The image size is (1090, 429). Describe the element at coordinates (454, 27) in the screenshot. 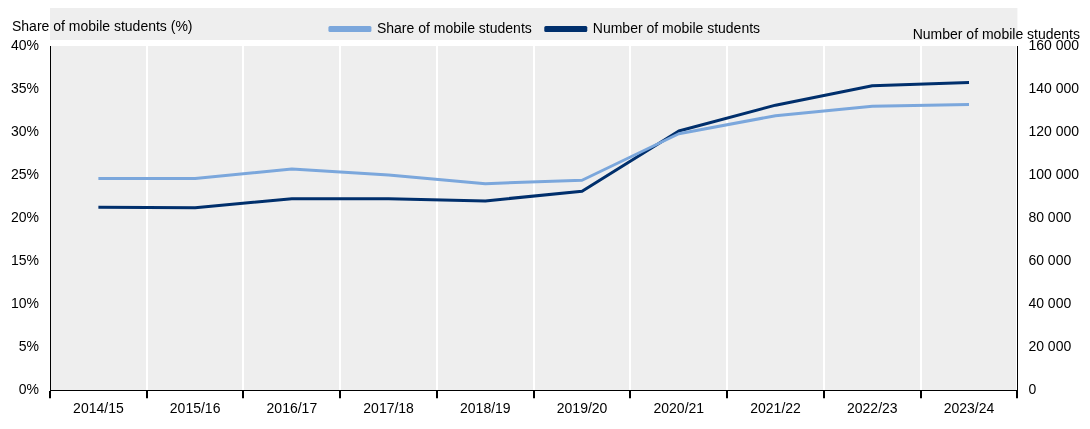

I see `legend-label: Share of mobile students` at that location.